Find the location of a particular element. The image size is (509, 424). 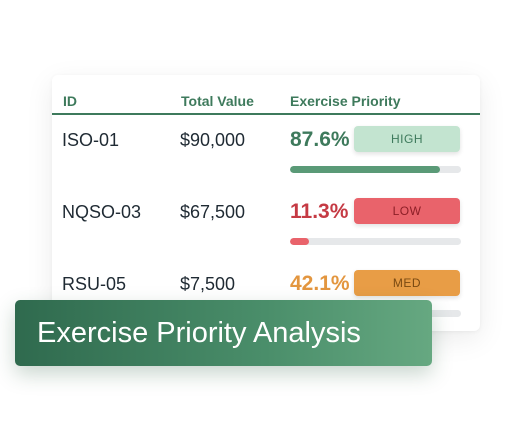

row-total-value: $90,000 is located at coordinates (213, 140).